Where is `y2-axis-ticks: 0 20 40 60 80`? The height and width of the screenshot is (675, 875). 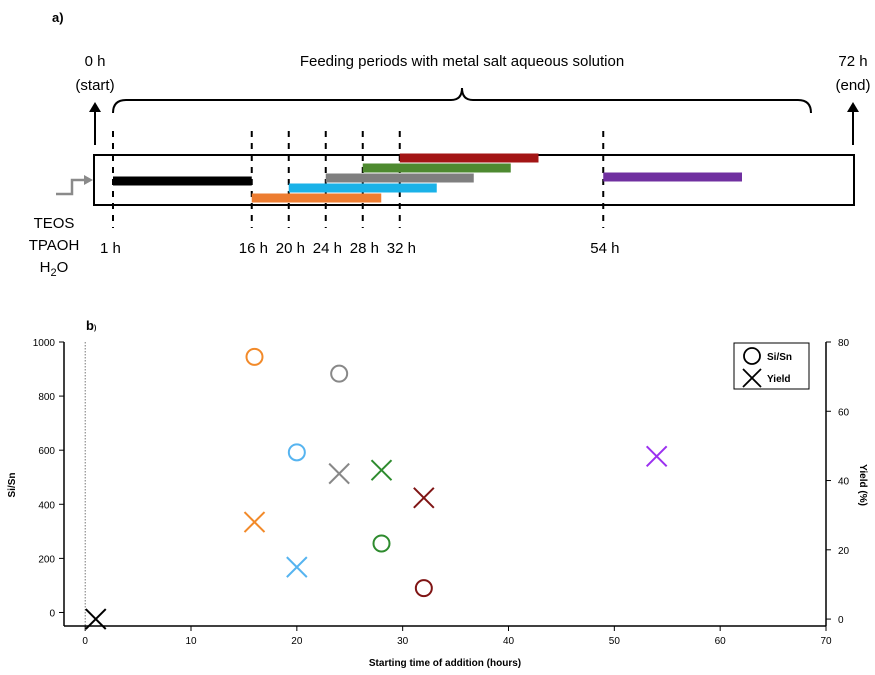
y2-axis-ticks: 0 20 40 60 80 is located at coordinates (838, 482).